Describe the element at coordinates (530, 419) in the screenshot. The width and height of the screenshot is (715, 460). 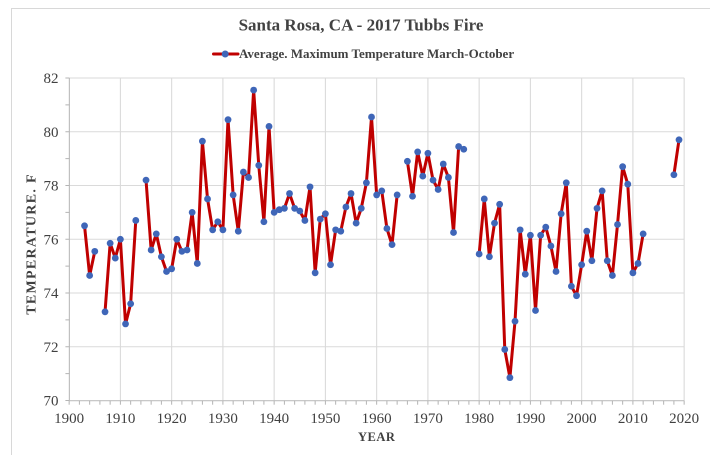
I see `svg-text: 1990` at that location.